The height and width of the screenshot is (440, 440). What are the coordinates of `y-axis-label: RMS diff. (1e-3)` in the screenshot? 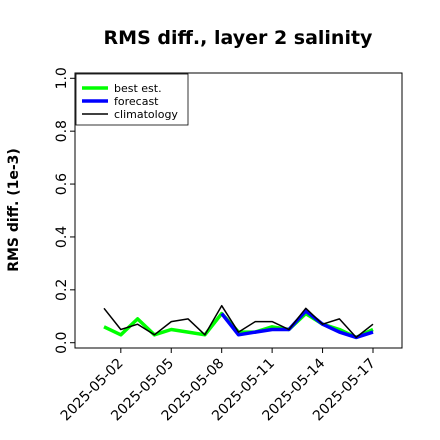 It's located at (14, 210).